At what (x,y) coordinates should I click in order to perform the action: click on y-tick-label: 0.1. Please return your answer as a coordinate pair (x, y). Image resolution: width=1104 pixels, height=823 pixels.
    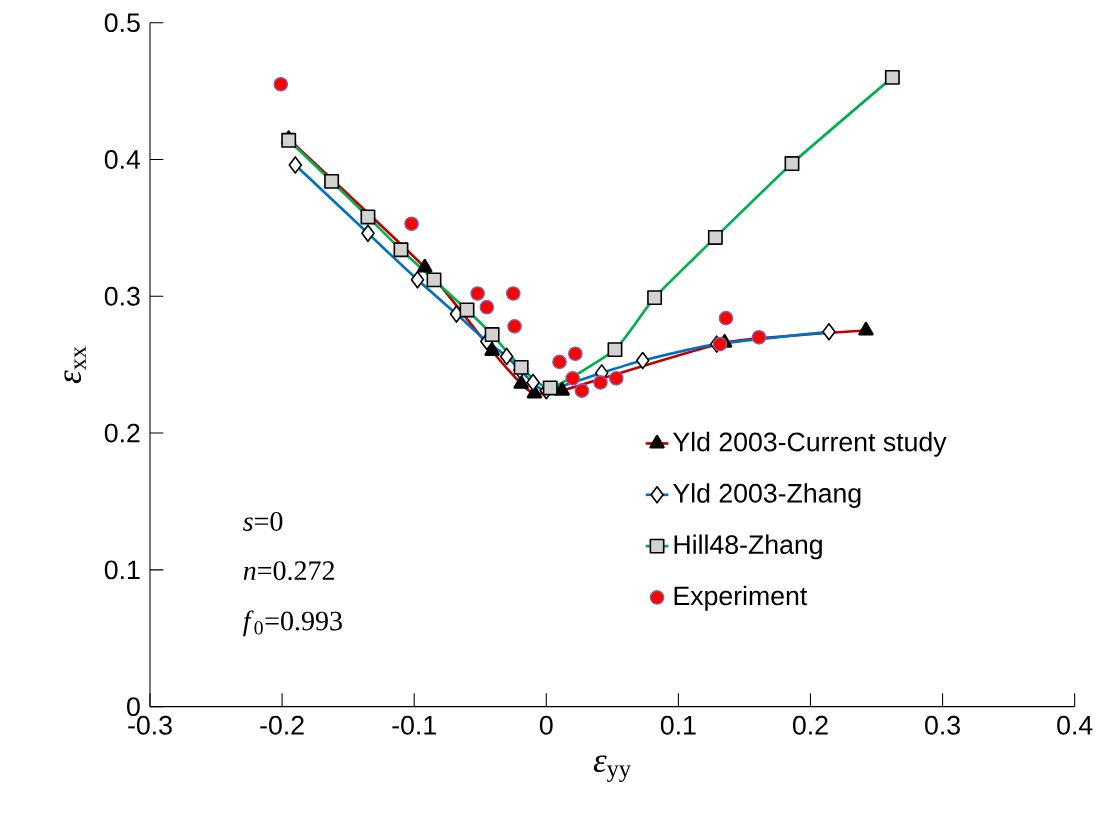
    Looking at the image, I should click on (122, 570).